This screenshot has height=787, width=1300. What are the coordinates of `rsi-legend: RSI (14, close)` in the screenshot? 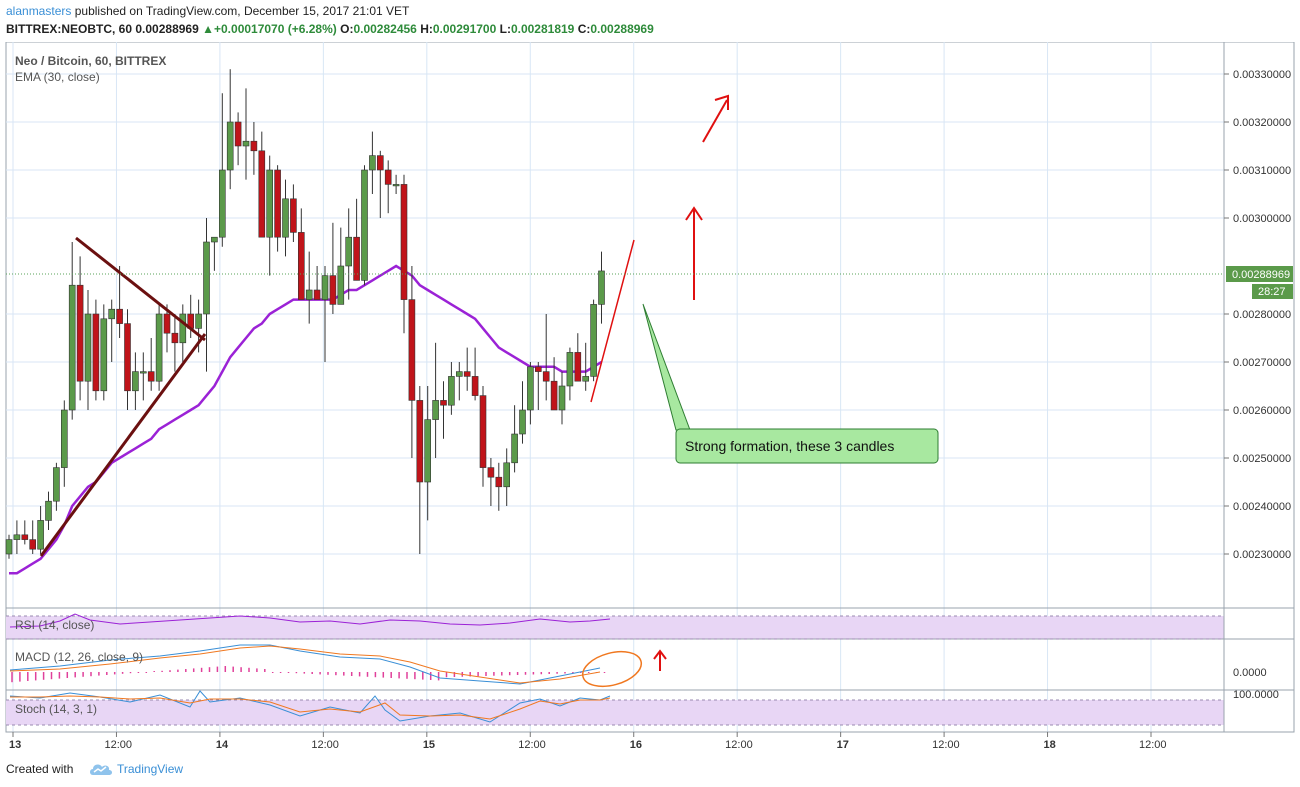 It's located at (54, 625).